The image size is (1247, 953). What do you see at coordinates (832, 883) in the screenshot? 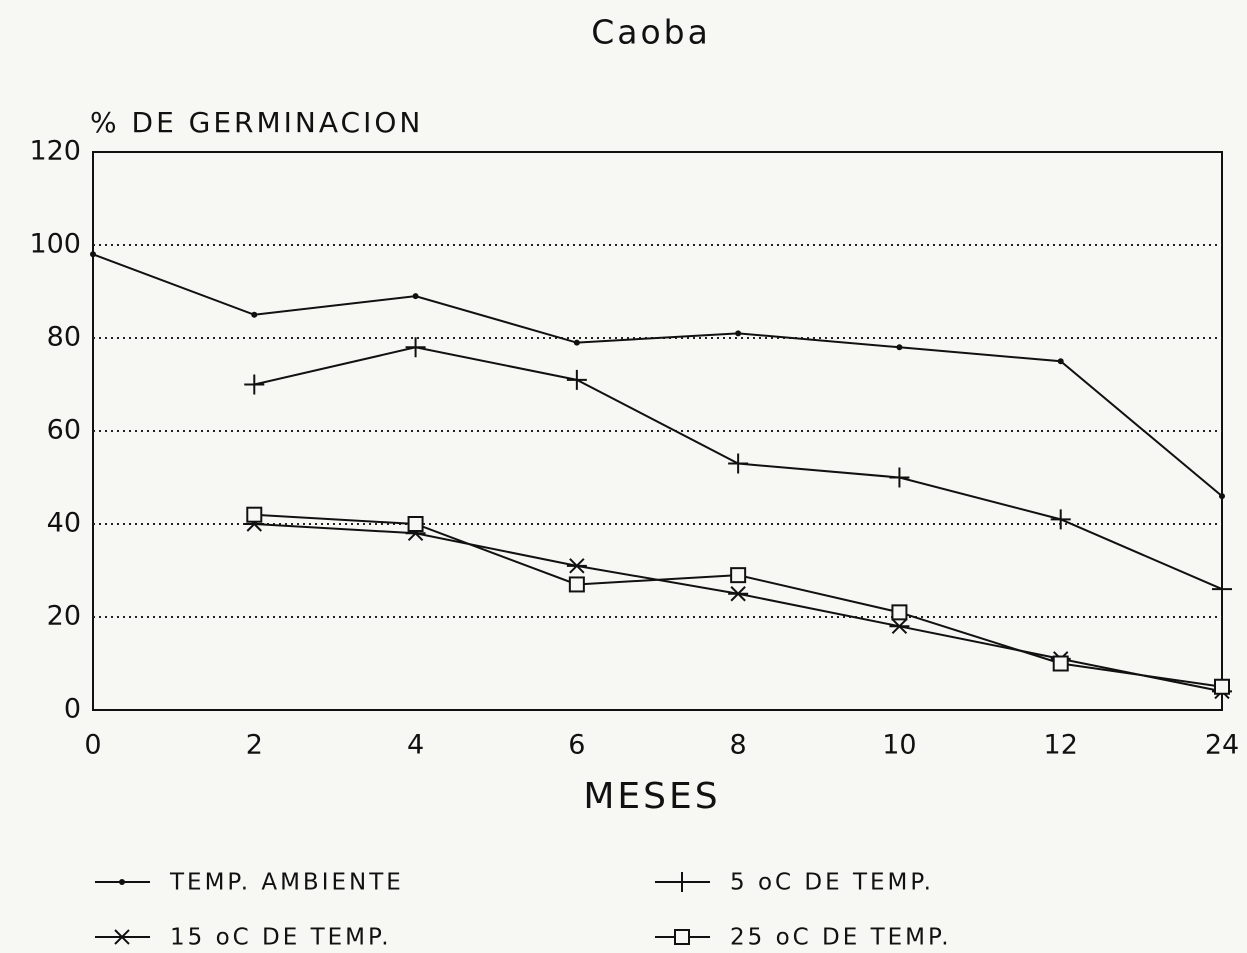
I see `legend-label: 5 oC DE TEMP.` at bounding box center [832, 883].